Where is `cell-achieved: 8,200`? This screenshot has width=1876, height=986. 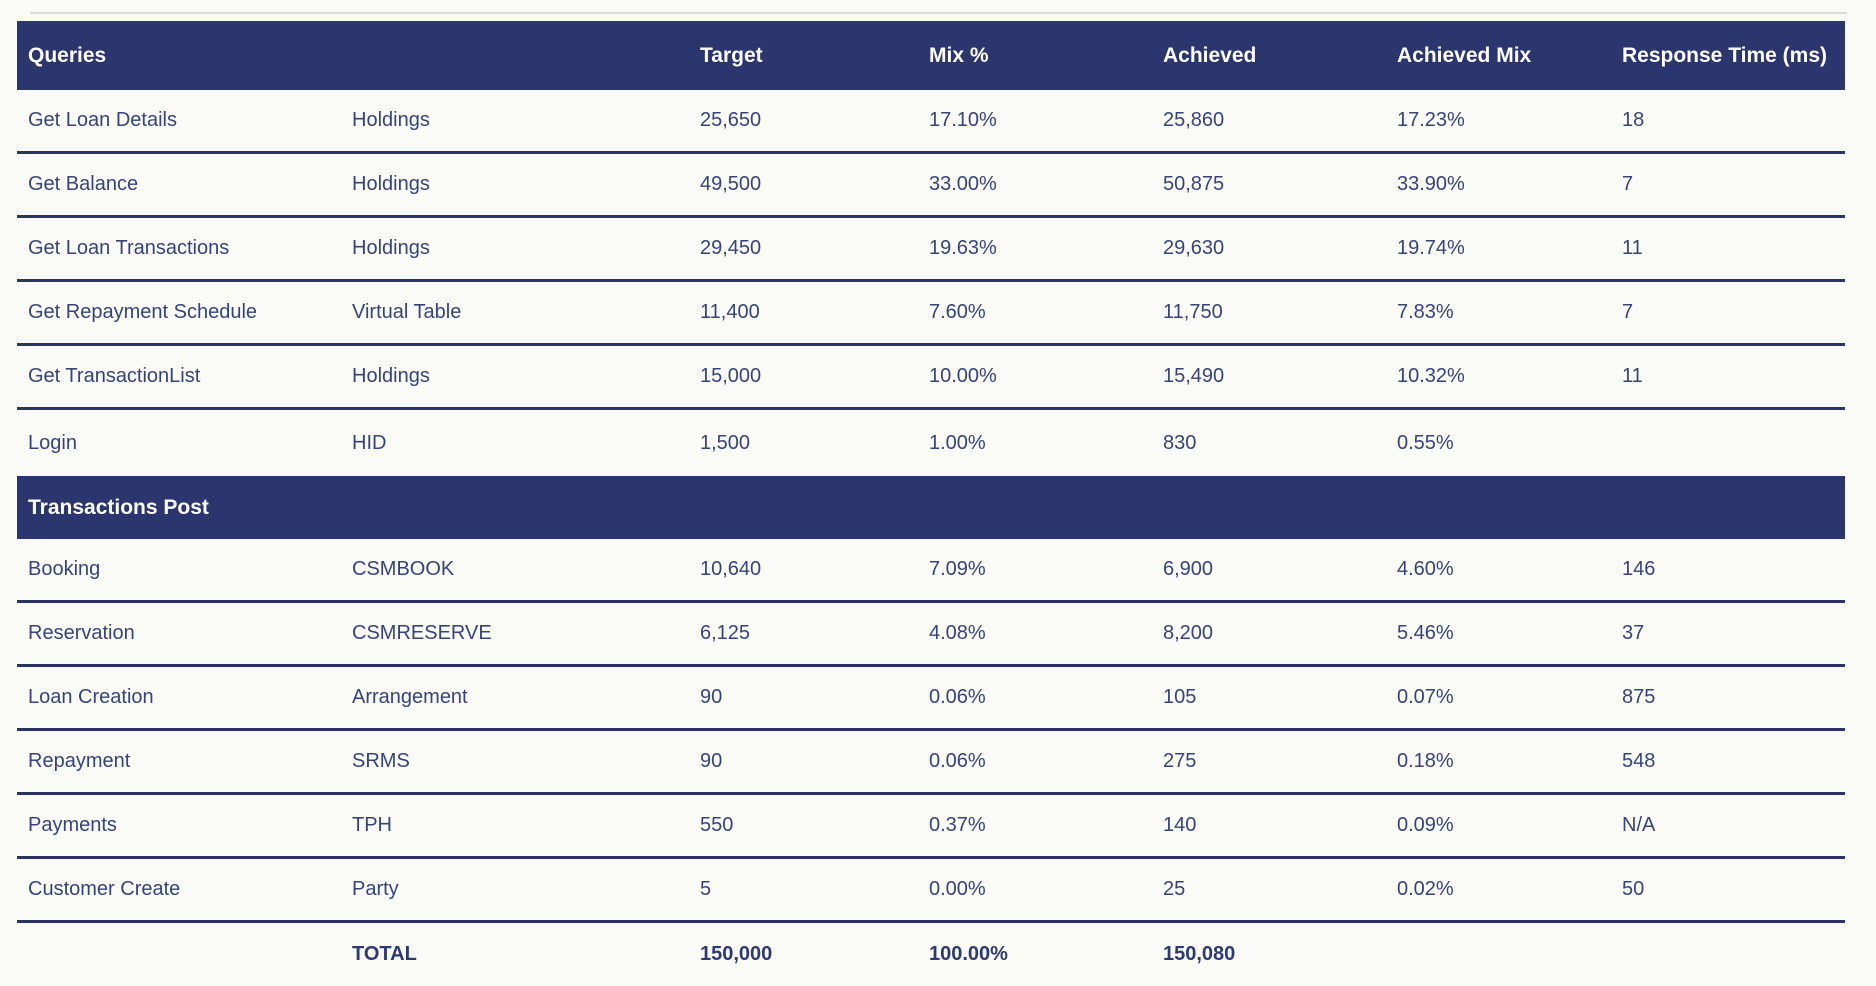
cell-achieved: 8,200 is located at coordinates (1188, 633).